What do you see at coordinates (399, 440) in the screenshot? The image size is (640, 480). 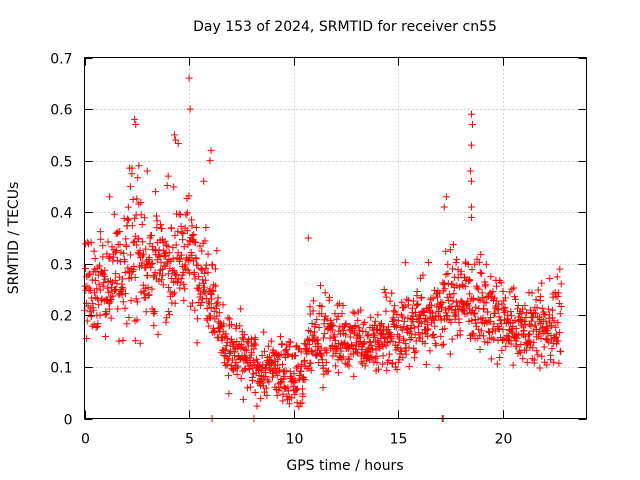 I see `x-tick-label: 15` at bounding box center [399, 440].